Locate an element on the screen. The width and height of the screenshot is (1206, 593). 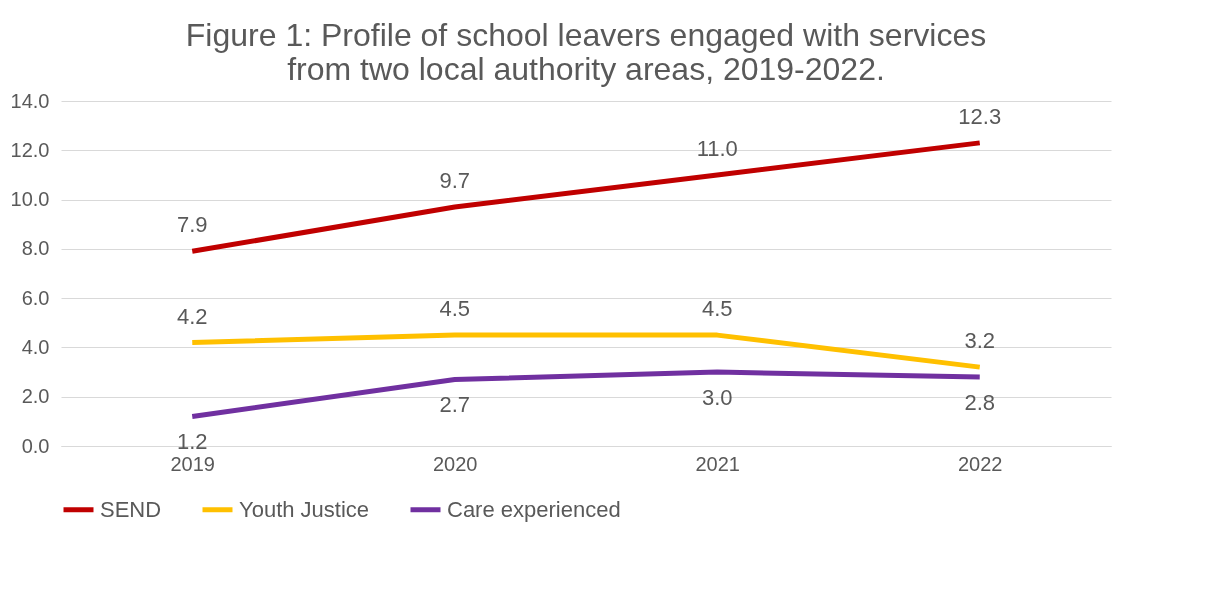
data-label: 3.0 is located at coordinates (717, 398).